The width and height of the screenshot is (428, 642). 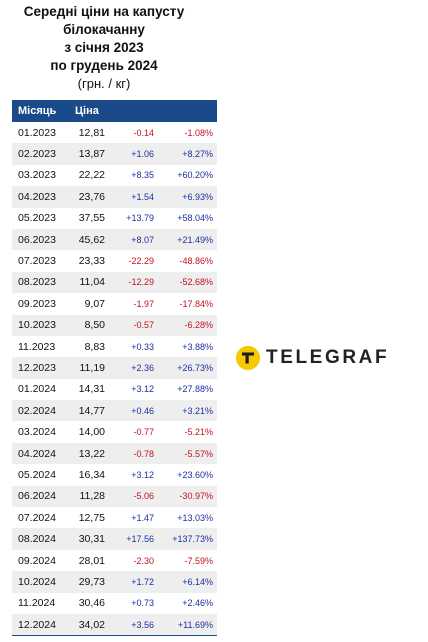 I want to click on table-row: 09.2024 28,01 -2.30 -7.59%, so click(x=114, y=560).